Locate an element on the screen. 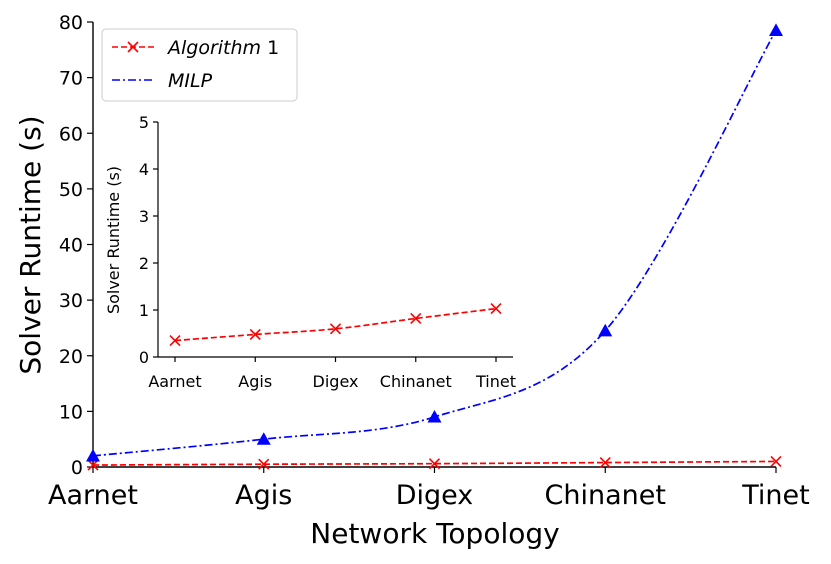 This screenshot has width=831, height=564. inset-point-algorithm-1-tinet is located at coordinates (496, 309).